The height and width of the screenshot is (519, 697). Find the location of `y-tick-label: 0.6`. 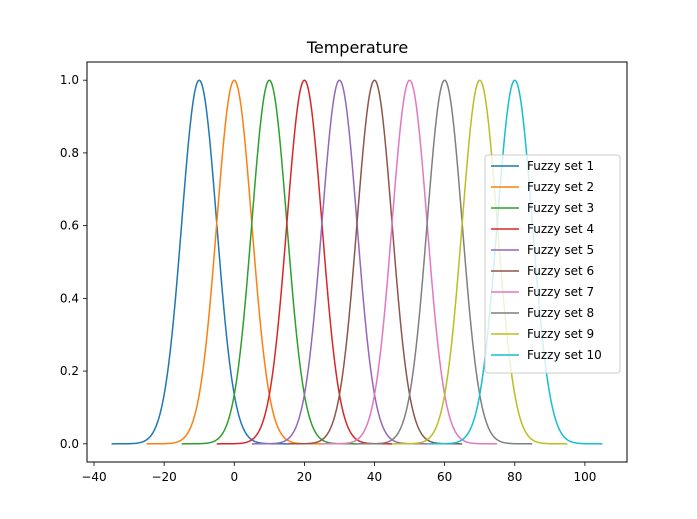

y-tick-label: 0.6 is located at coordinates (69, 226).